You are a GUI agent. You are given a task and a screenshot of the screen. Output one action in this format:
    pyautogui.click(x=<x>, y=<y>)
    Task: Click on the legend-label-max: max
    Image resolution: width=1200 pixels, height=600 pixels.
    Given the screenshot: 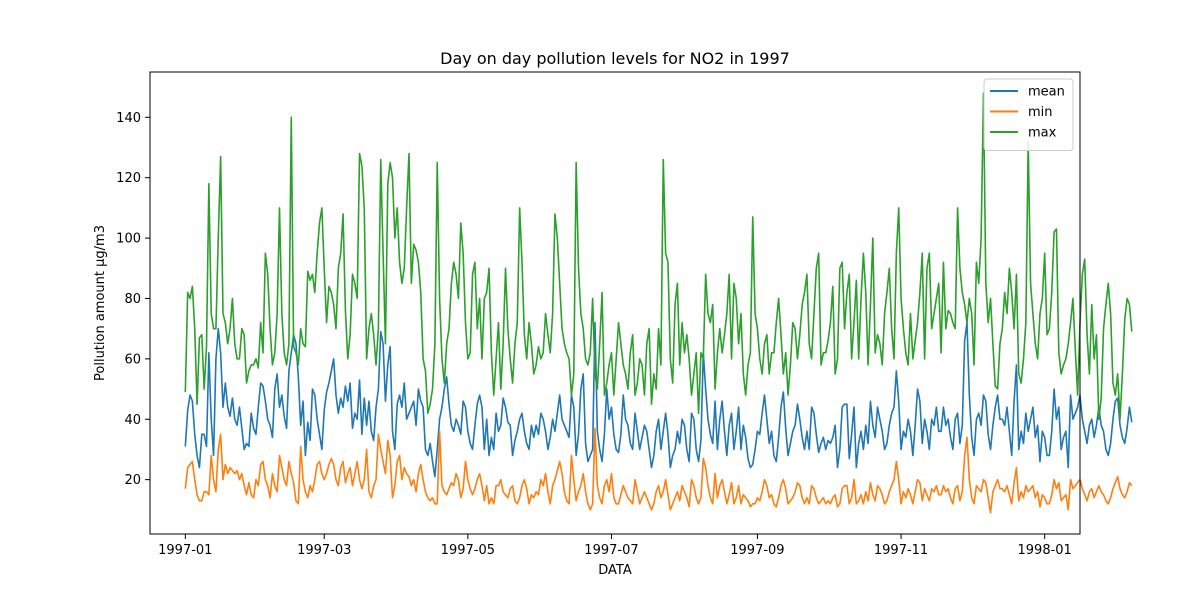 What is the action you would take?
    pyautogui.click(x=1042, y=133)
    